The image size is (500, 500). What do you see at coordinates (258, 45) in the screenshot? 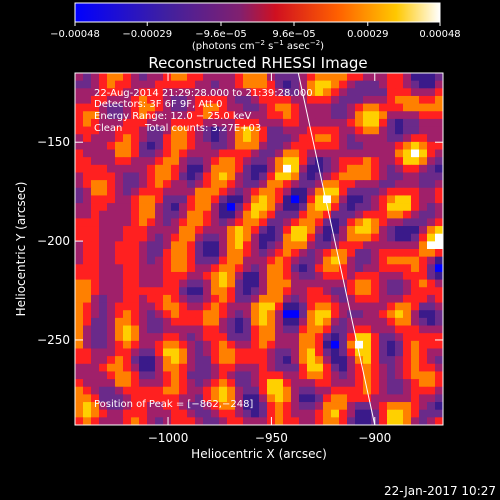
I see `colorbar-unit: (photons cm−2 s−1 asec−2)` at bounding box center [258, 45].